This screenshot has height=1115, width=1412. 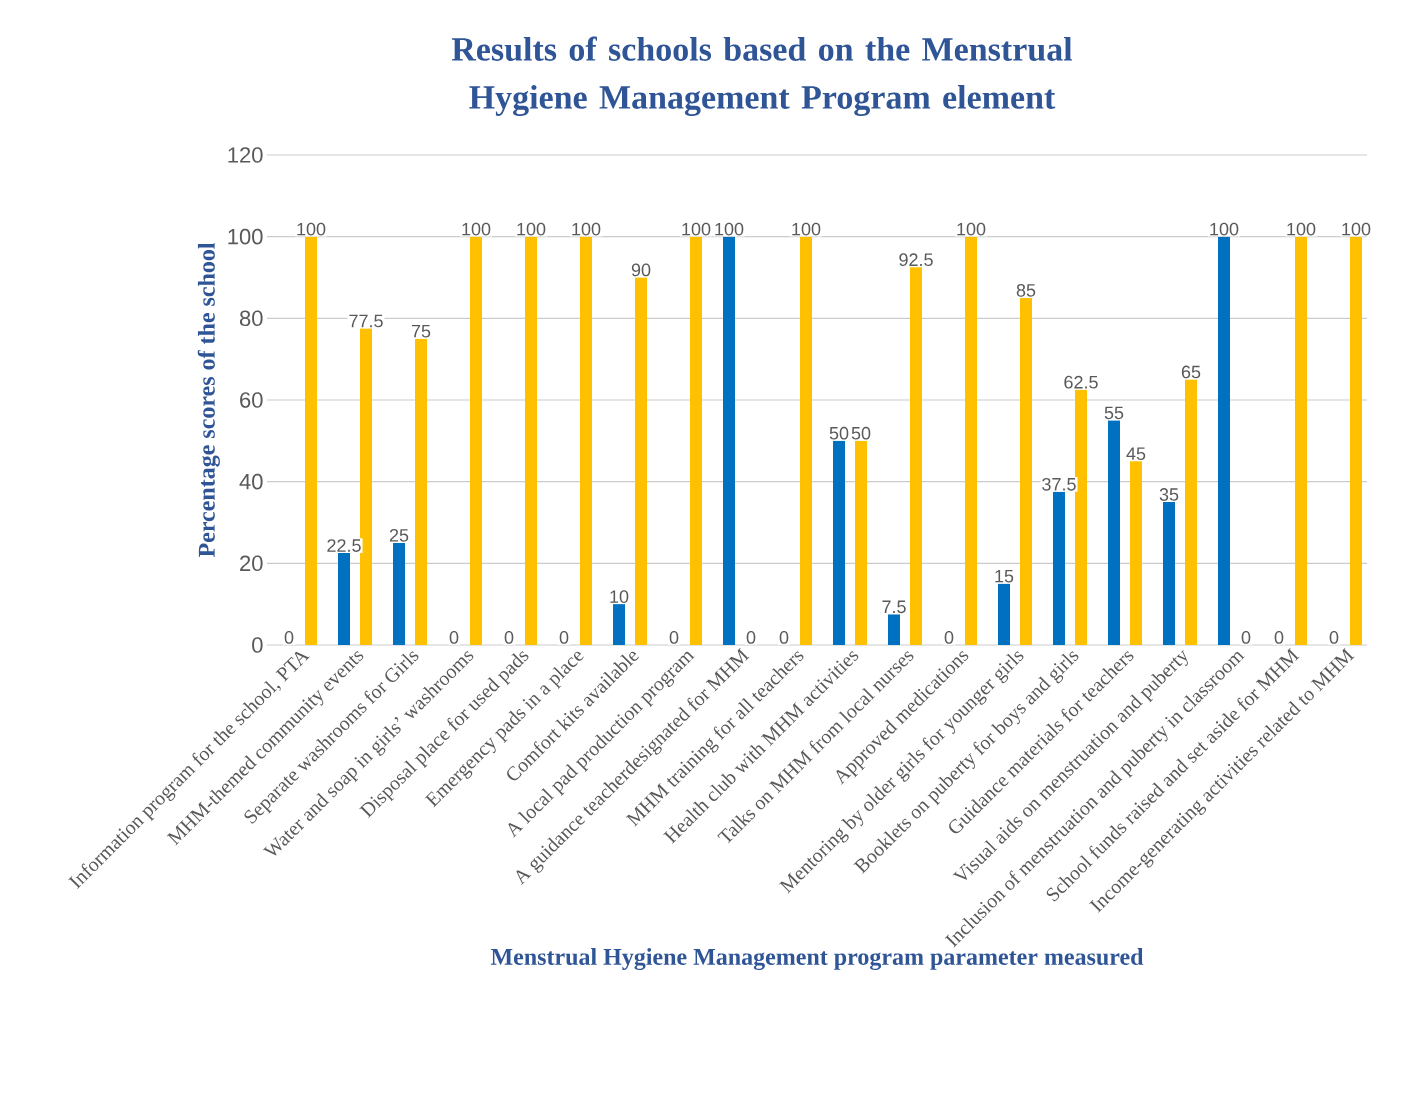 What do you see at coordinates (641, 270) in the screenshot?
I see `data-label: 90` at bounding box center [641, 270].